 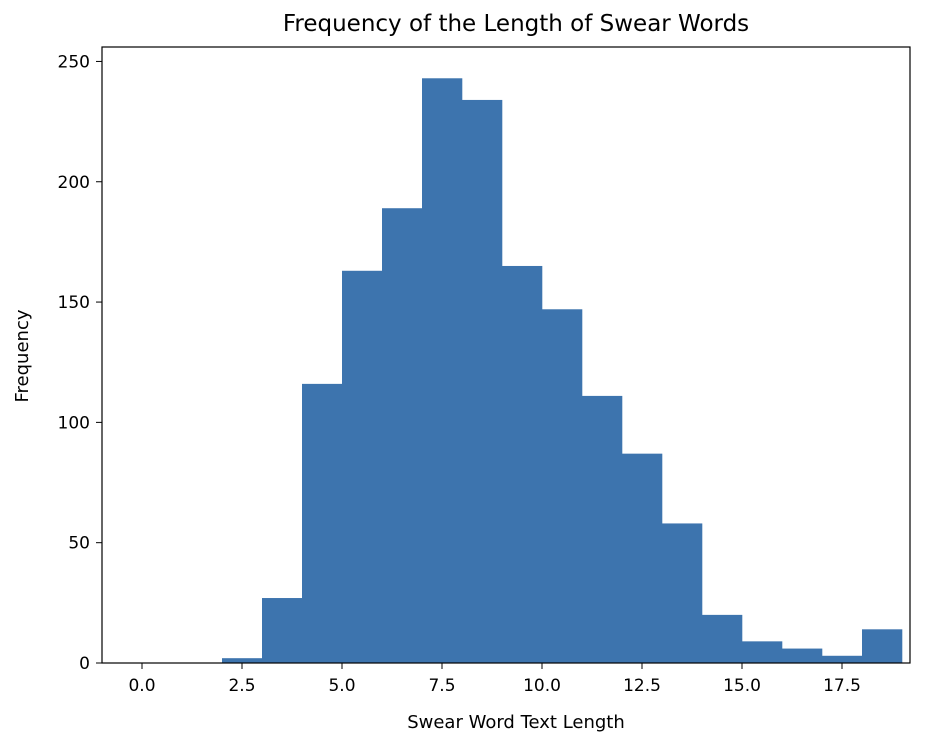 What do you see at coordinates (494, 679) in the screenshot?
I see `x-axis-ticks: 0.0 2.5 5.0 7.5 10.0 12.5 15.0 17.5` at bounding box center [494, 679].